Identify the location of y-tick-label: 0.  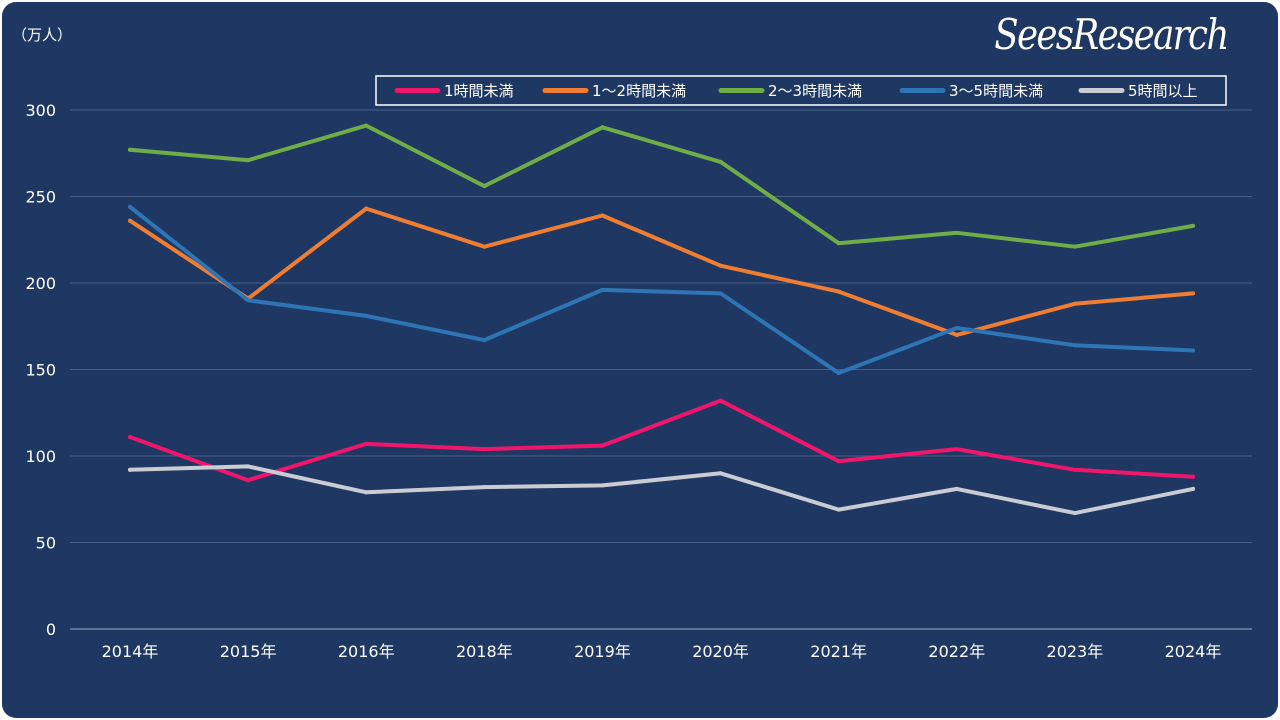
(51, 629).